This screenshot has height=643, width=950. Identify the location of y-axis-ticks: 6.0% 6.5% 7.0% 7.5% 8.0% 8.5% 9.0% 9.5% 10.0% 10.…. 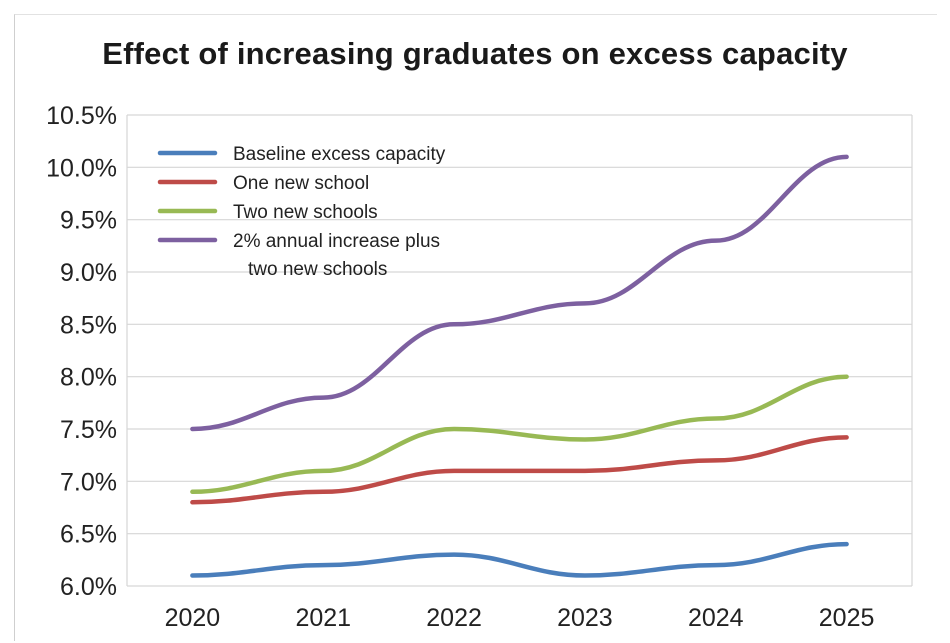
(81, 351).